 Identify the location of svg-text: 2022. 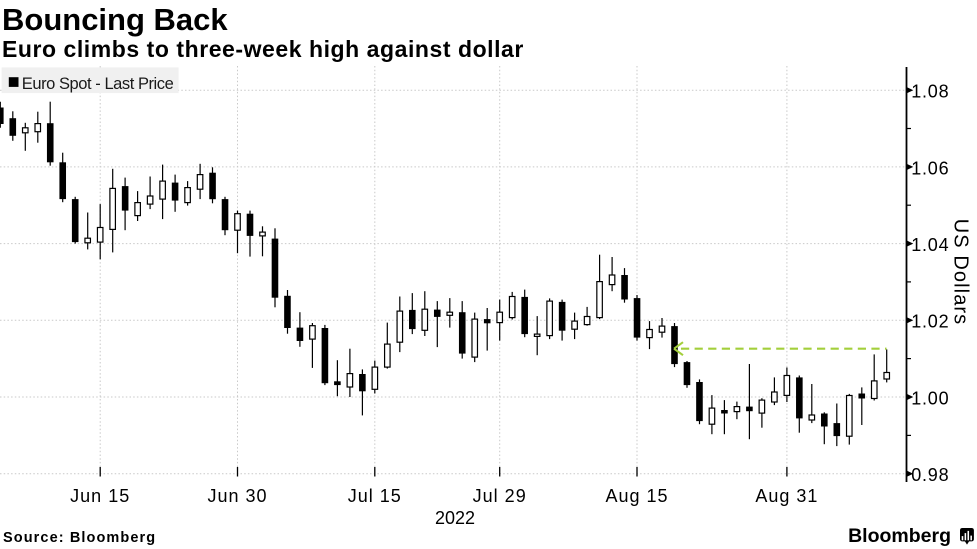
(455, 518).